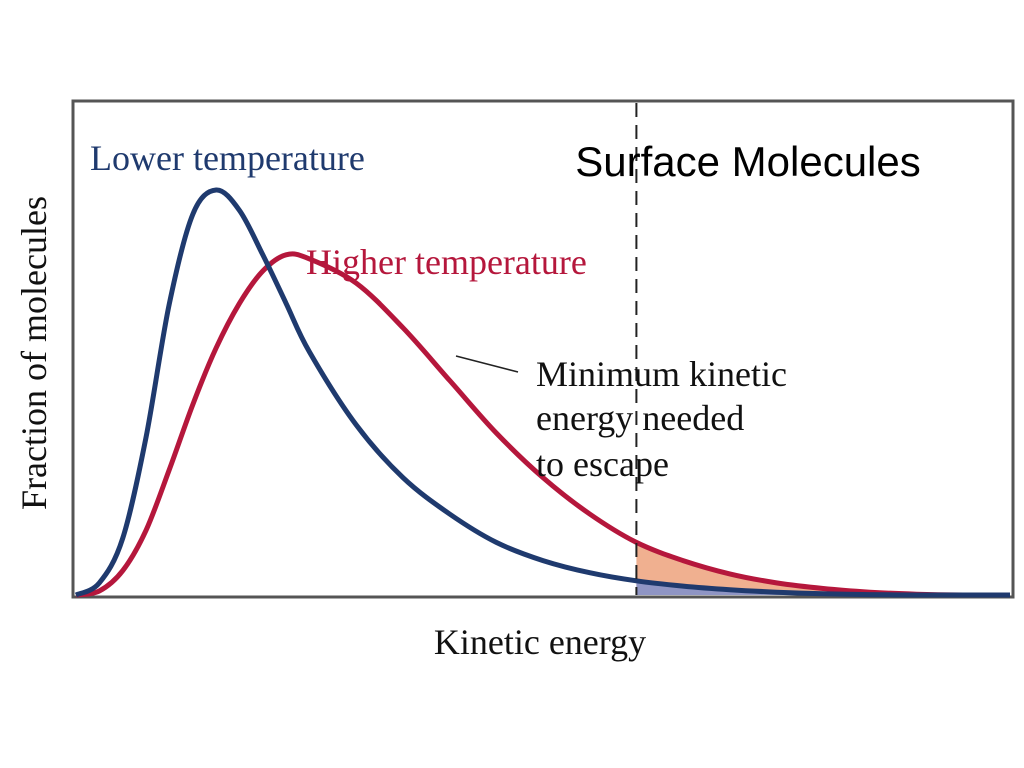 This screenshot has width=1024, height=768. Describe the element at coordinates (446, 262) in the screenshot. I see `series-label-higher: Higher temperature` at that location.